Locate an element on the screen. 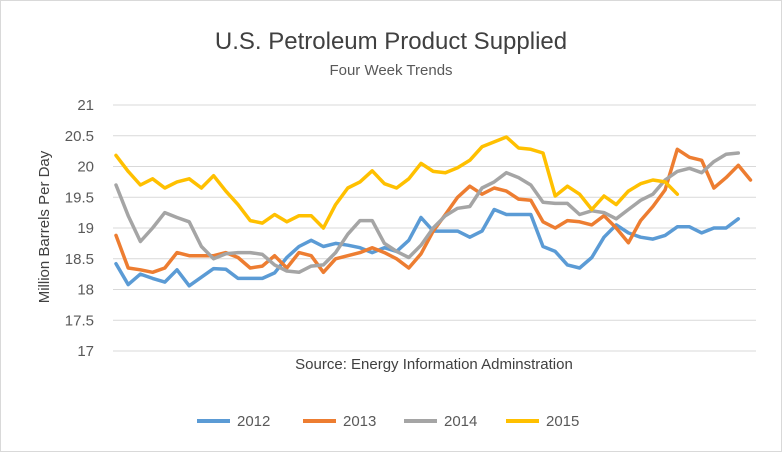 The height and width of the screenshot is (452, 782). y-tick-label: 19.5 is located at coordinates (79, 197).